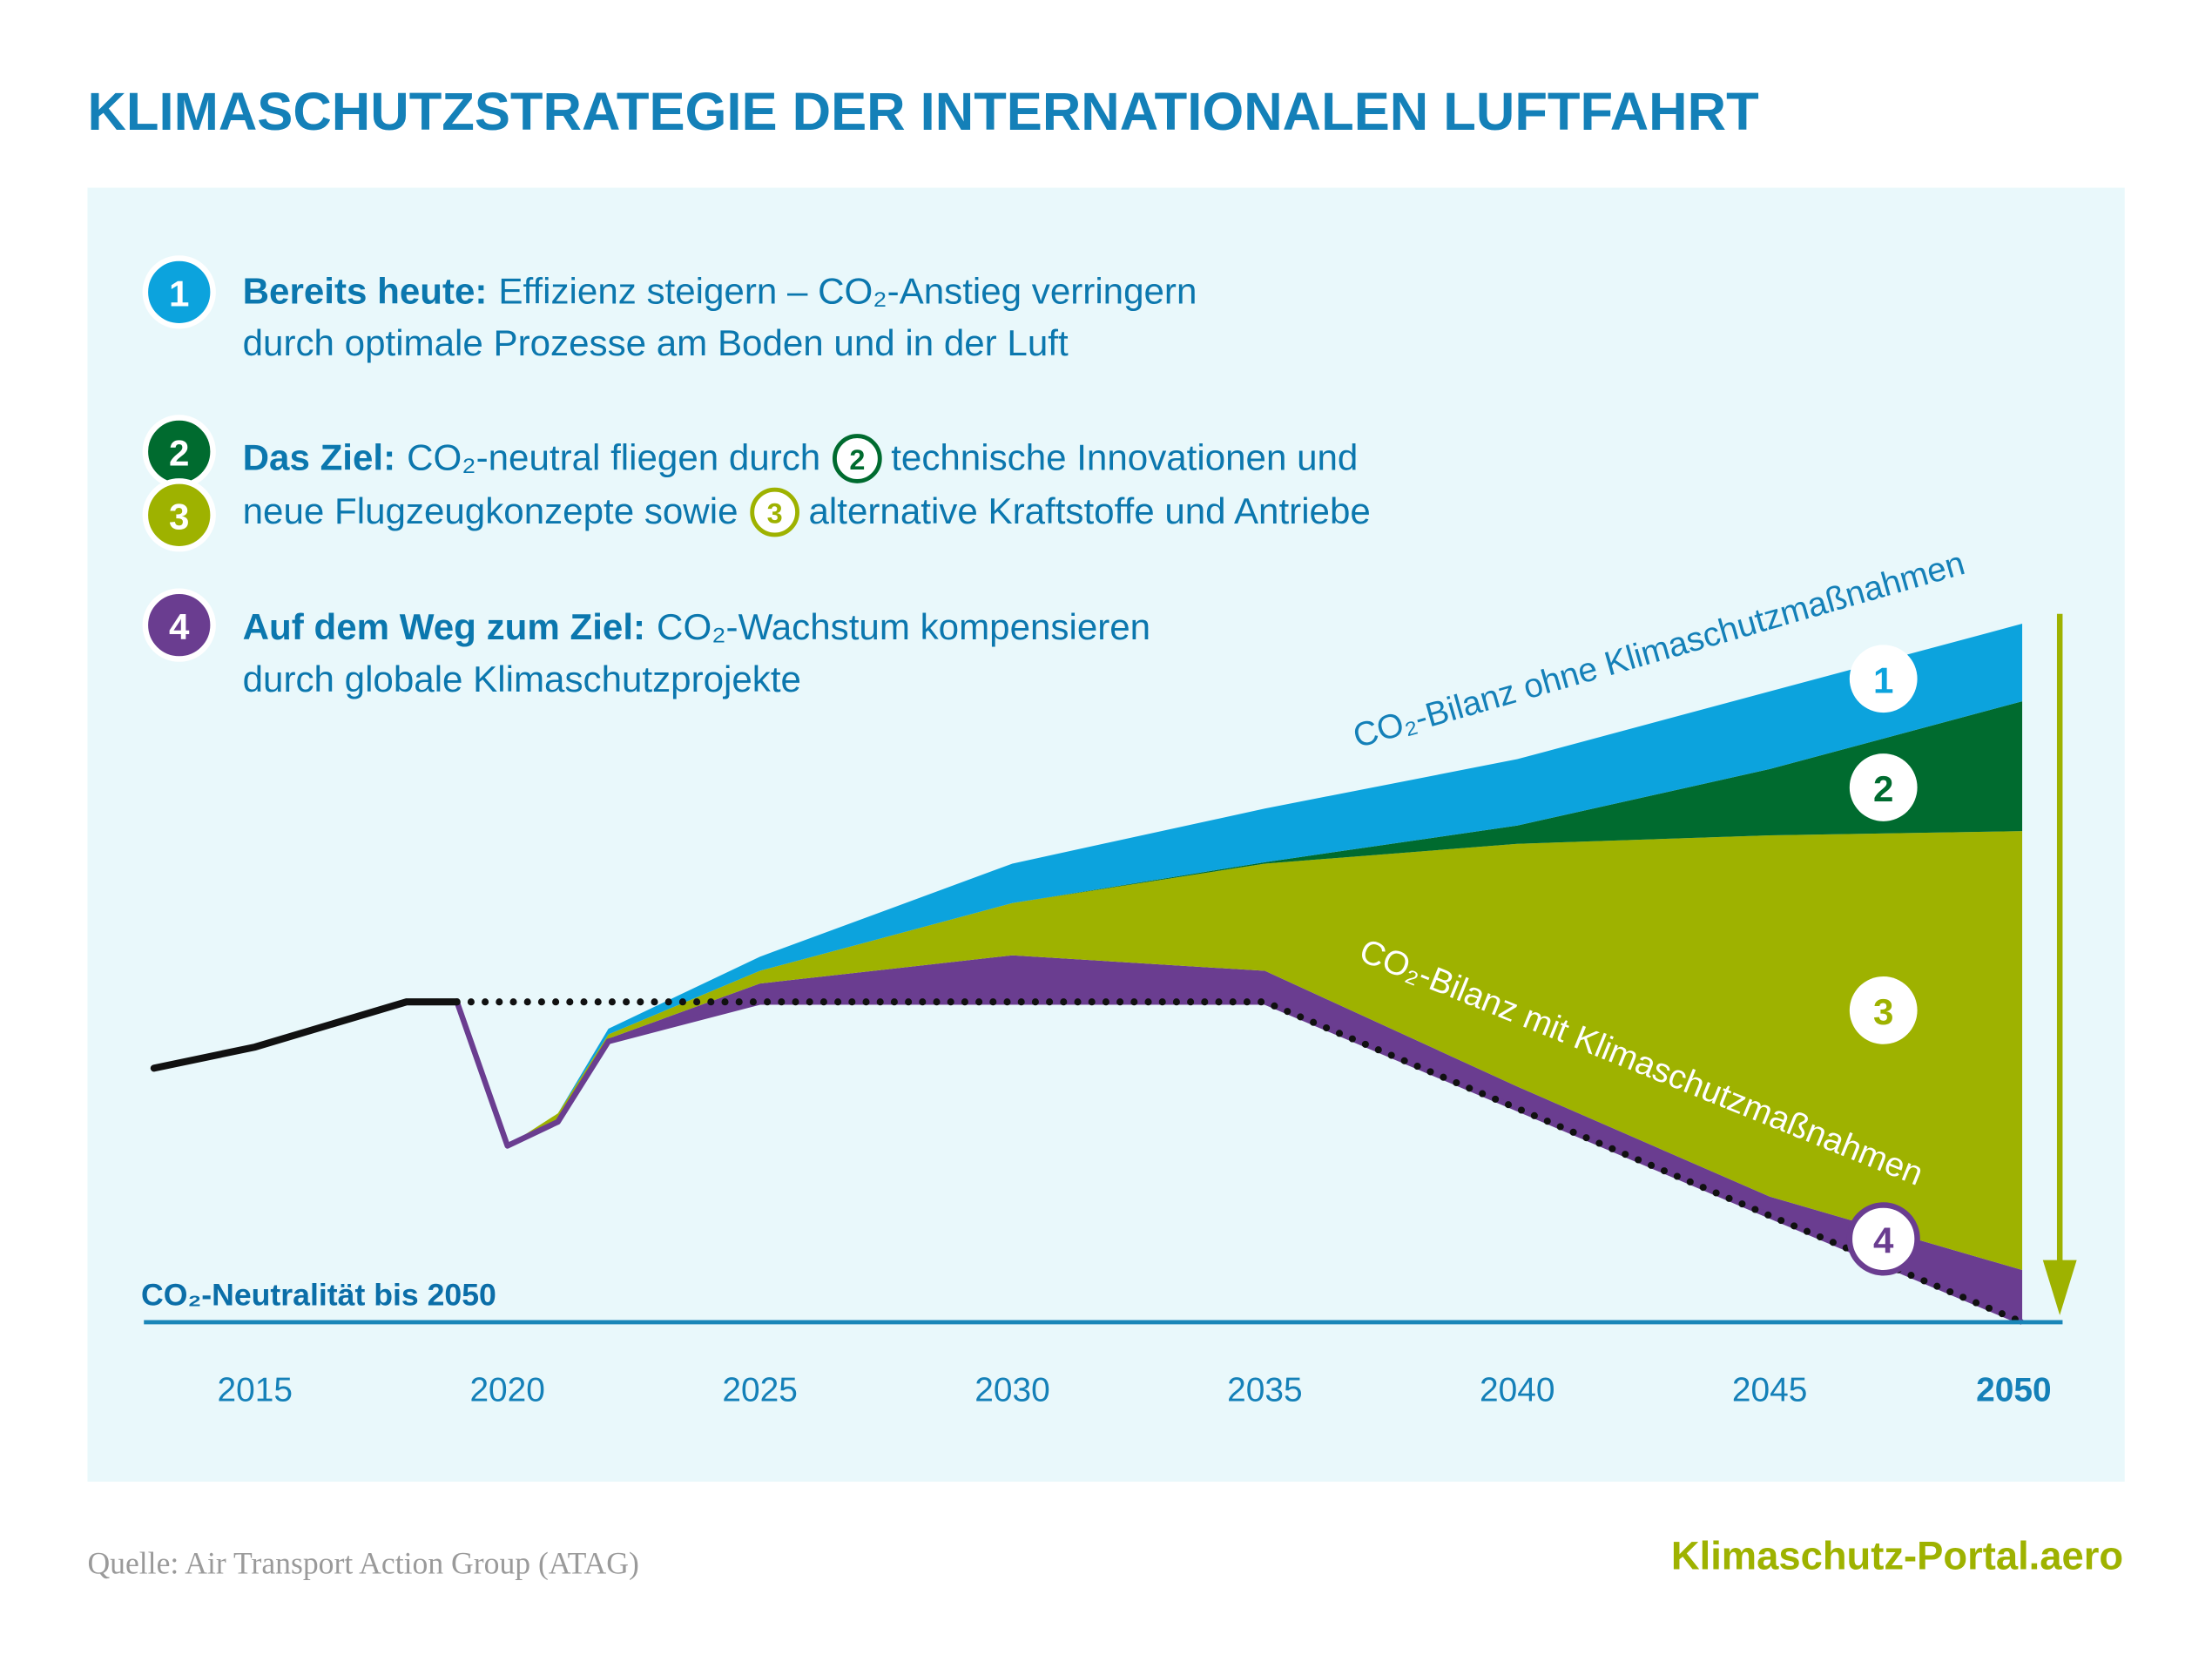 The image size is (2212, 1655). What do you see at coordinates (522, 679) in the screenshot?
I see `note-text: durch globale Klimaschutzprojekte` at bounding box center [522, 679].